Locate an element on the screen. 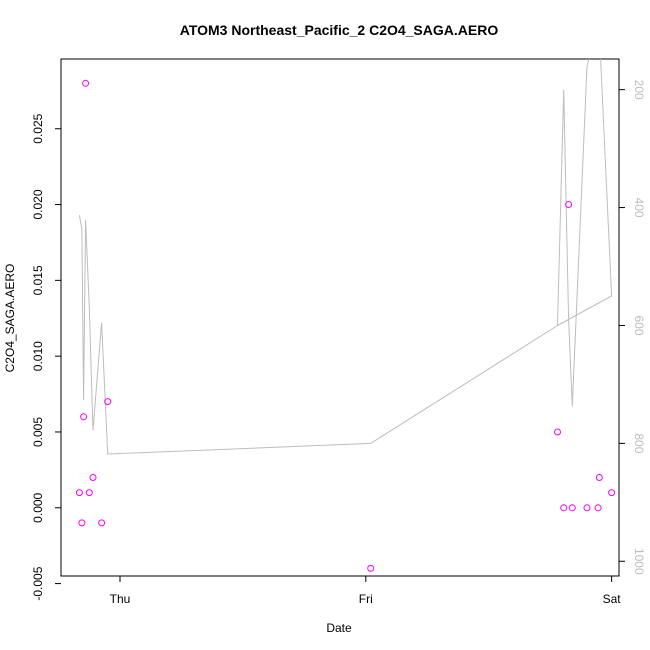 Image resolution: width=650 pixels, height=650 pixels. y-tick-label-5: 0.020 is located at coordinates (38, 204).